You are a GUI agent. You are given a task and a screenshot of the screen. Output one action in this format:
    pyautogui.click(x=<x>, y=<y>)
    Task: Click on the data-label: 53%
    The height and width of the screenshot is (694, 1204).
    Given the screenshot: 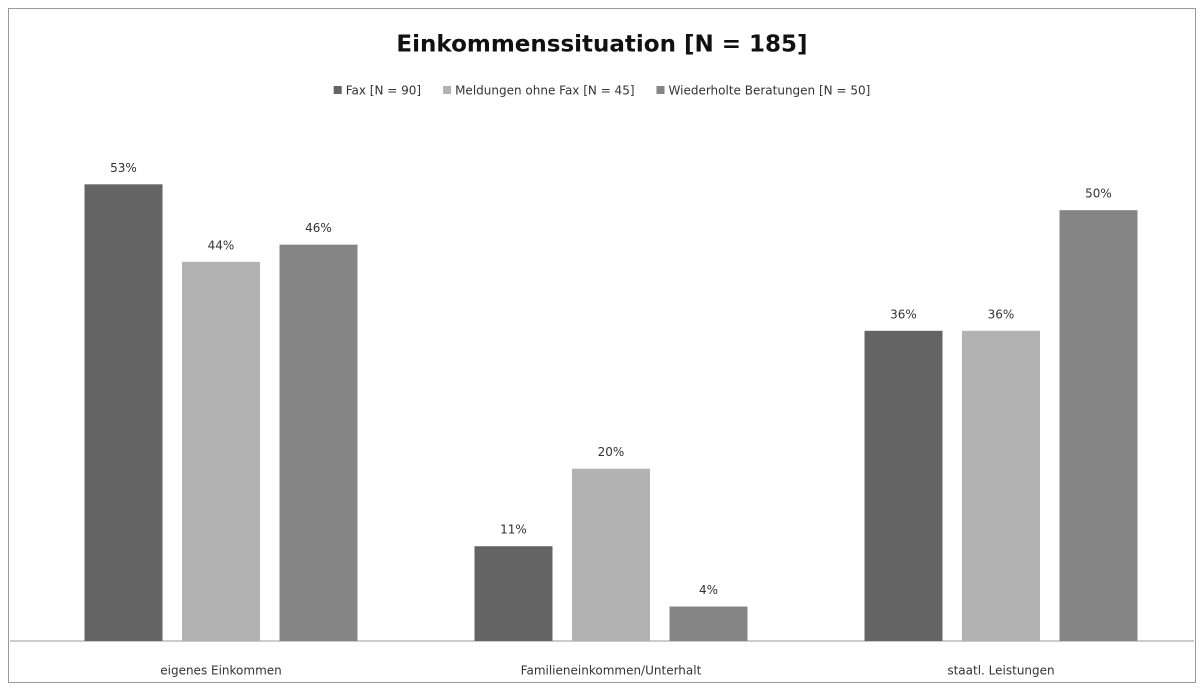 What is the action you would take?
    pyautogui.click(x=123, y=168)
    